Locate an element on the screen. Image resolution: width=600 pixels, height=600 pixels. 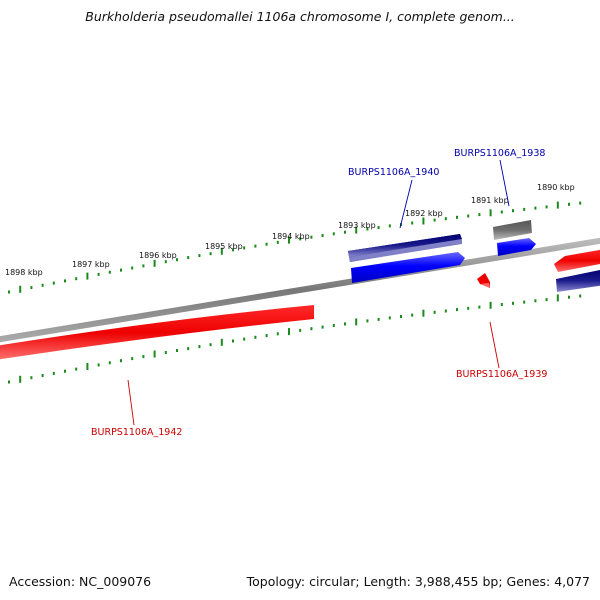
tick-label: 1891 kbp is located at coordinates (490, 200).